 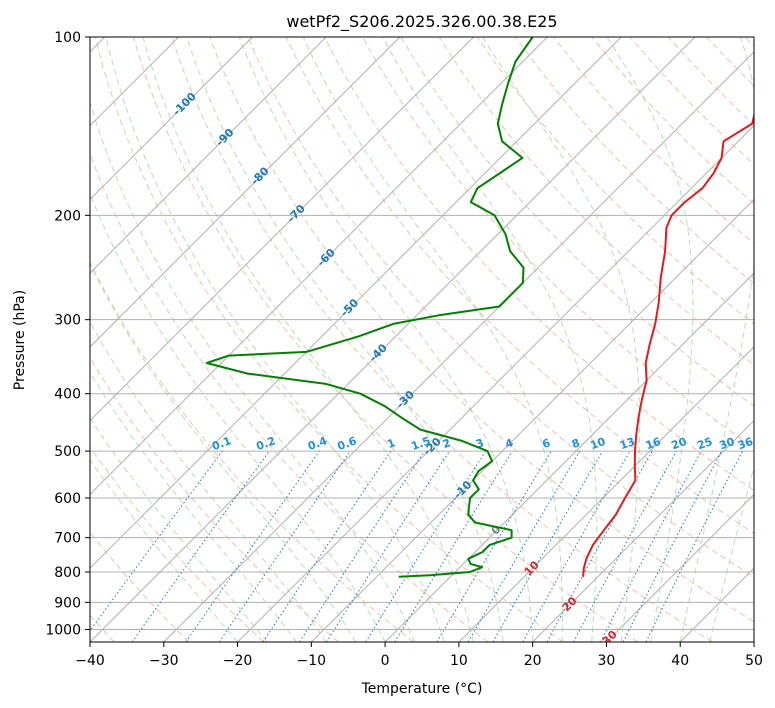 What do you see at coordinates (420, 443) in the screenshot?
I see `mixing-ratio-label: 1.5` at bounding box center [420, 443].